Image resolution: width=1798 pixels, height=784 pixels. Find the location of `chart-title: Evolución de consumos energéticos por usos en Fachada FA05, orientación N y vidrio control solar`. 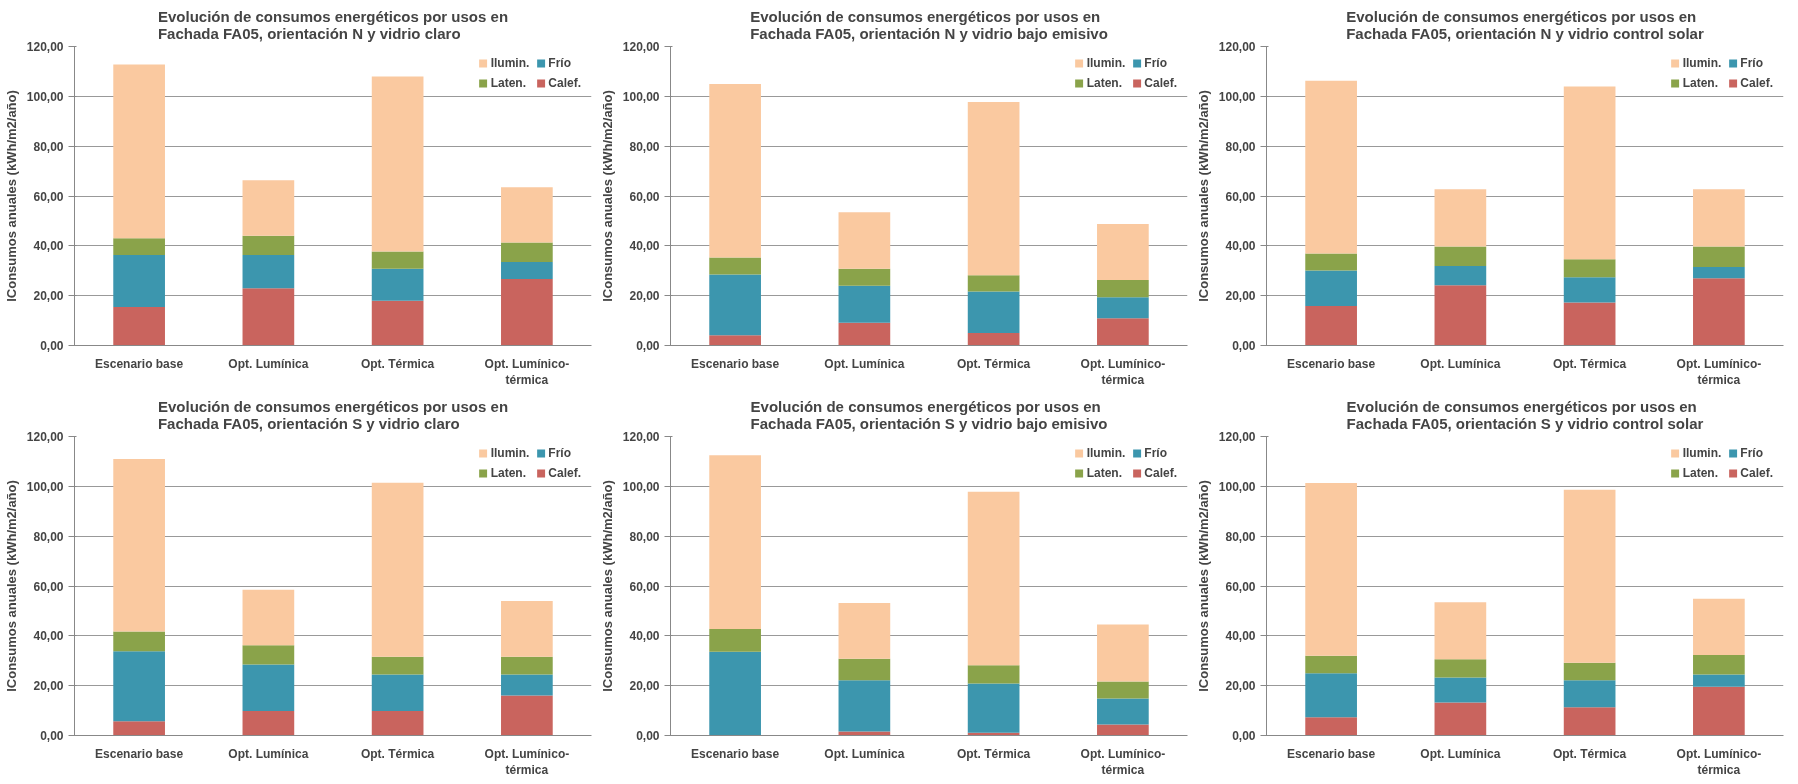

chart-title: Evolución de consumos energéticos por usos en Fachada FA05, orientación N y vidrio control solar is located at coordinates (1525, 24).